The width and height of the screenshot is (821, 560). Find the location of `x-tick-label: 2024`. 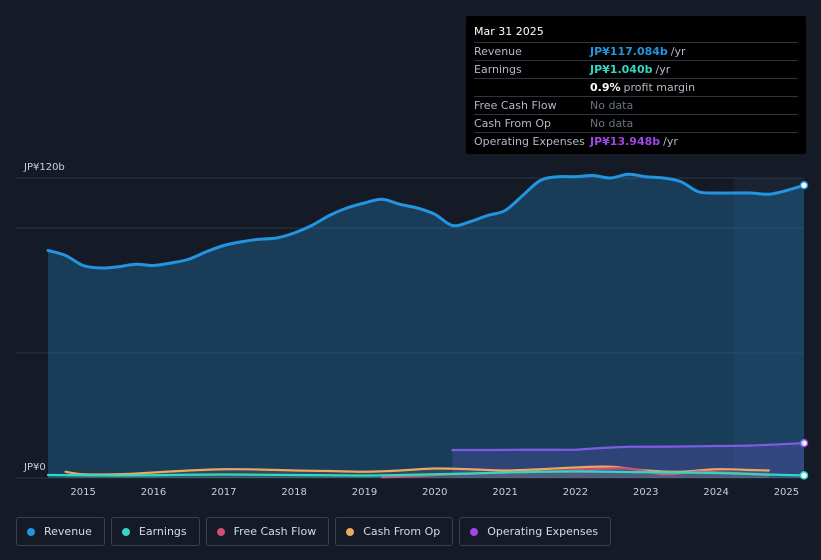

x-tick-label: 2024 is located at coordinates (715, 492).